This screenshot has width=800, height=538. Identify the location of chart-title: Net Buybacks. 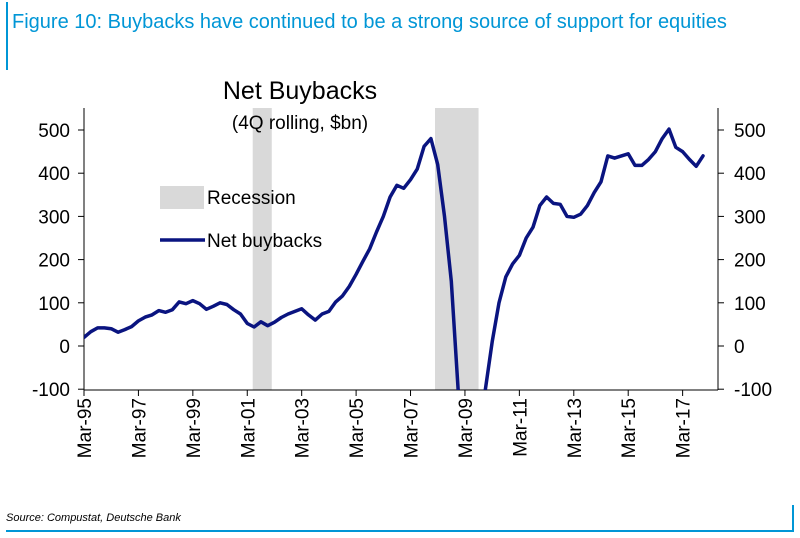
(300, 91).